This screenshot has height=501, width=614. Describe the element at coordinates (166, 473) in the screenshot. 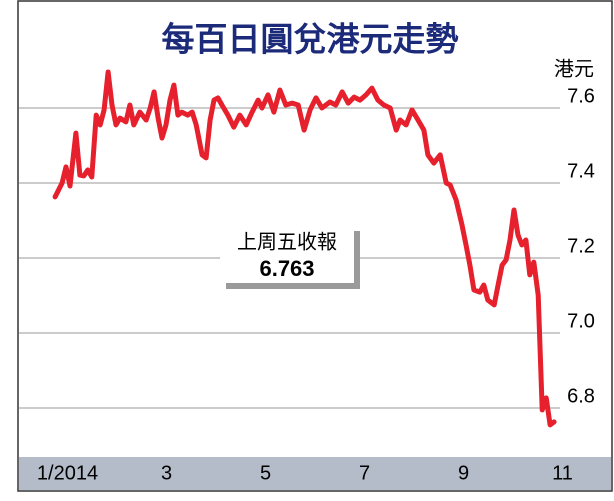

I see `x-tick-label: 3` at that location.